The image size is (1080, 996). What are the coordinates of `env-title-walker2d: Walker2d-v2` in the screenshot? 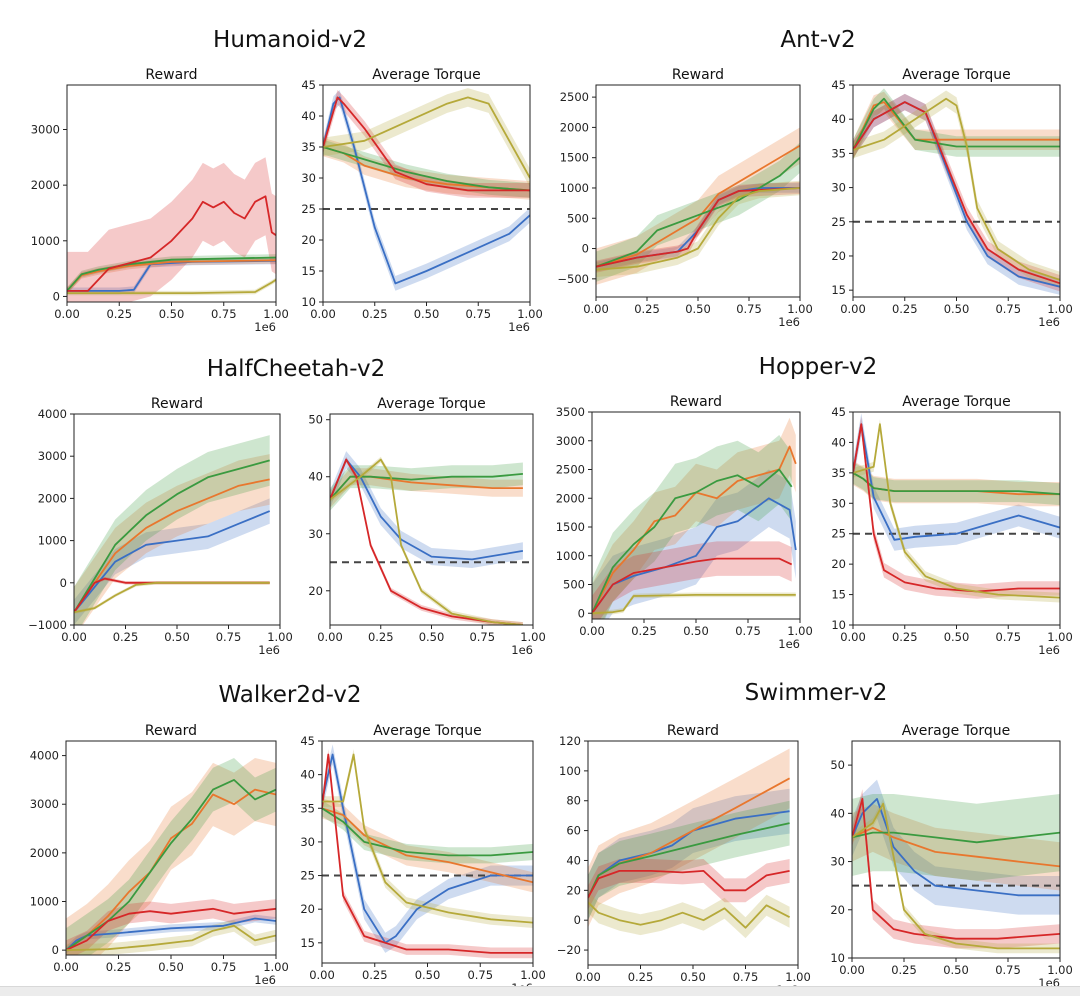 It's located at (289, 695).